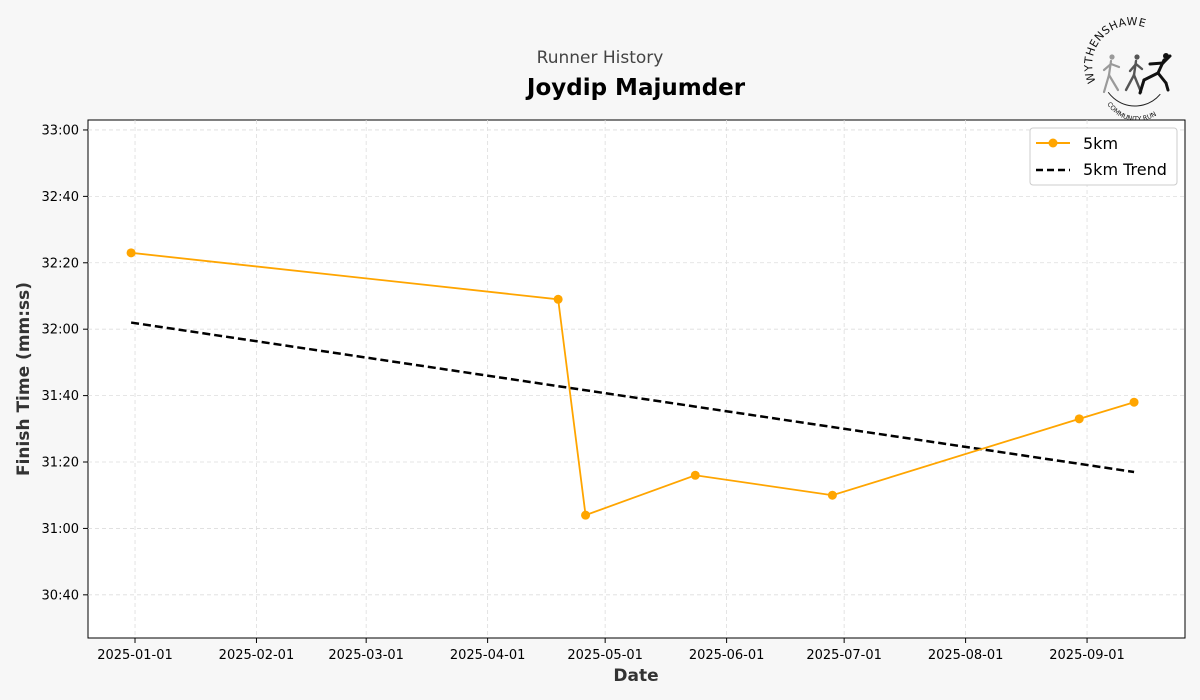  Describe the element at coordinates (60, 529) in the screenshot. I see `y-tick-label: 31:00` at that location.